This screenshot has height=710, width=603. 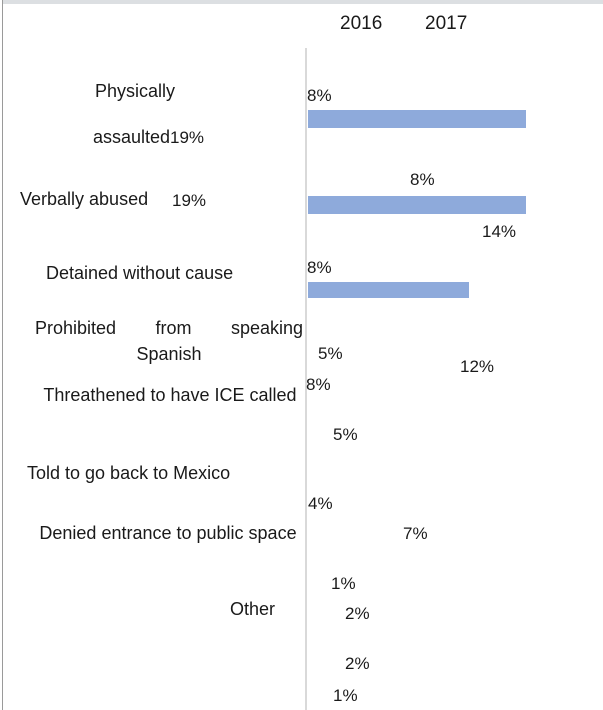 What do you see at coordinates (140, 273) in the screenshot?
I see `category-label-detained: Detained without cause` at bounding box center [140, 273].